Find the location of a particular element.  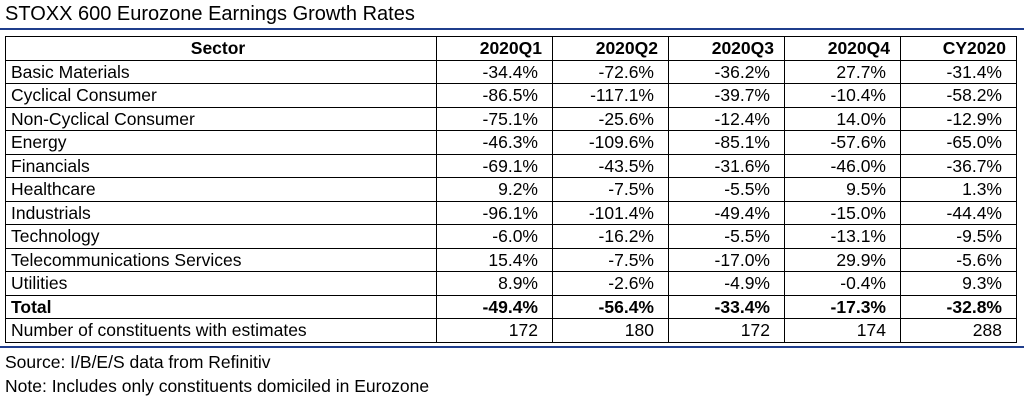

total-row: Total -49.4% -56.4% -33.4% -17.3% -32.8% is located at coordinates (511, 306).